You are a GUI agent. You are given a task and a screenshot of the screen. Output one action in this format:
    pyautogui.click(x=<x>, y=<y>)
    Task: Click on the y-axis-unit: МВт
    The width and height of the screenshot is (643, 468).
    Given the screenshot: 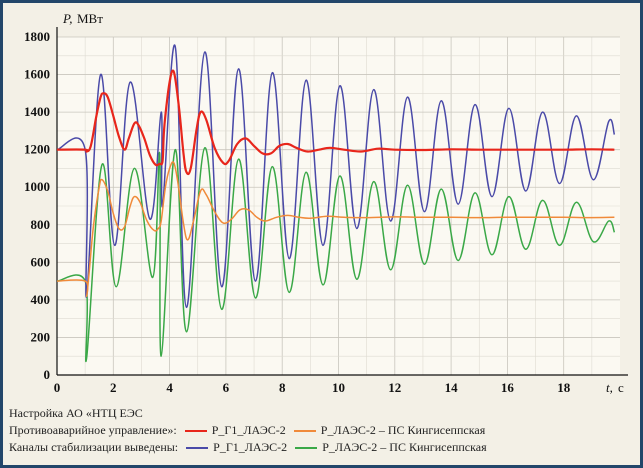 What is the action you would take?
    pyautogui.click(x=90, y=18)
    